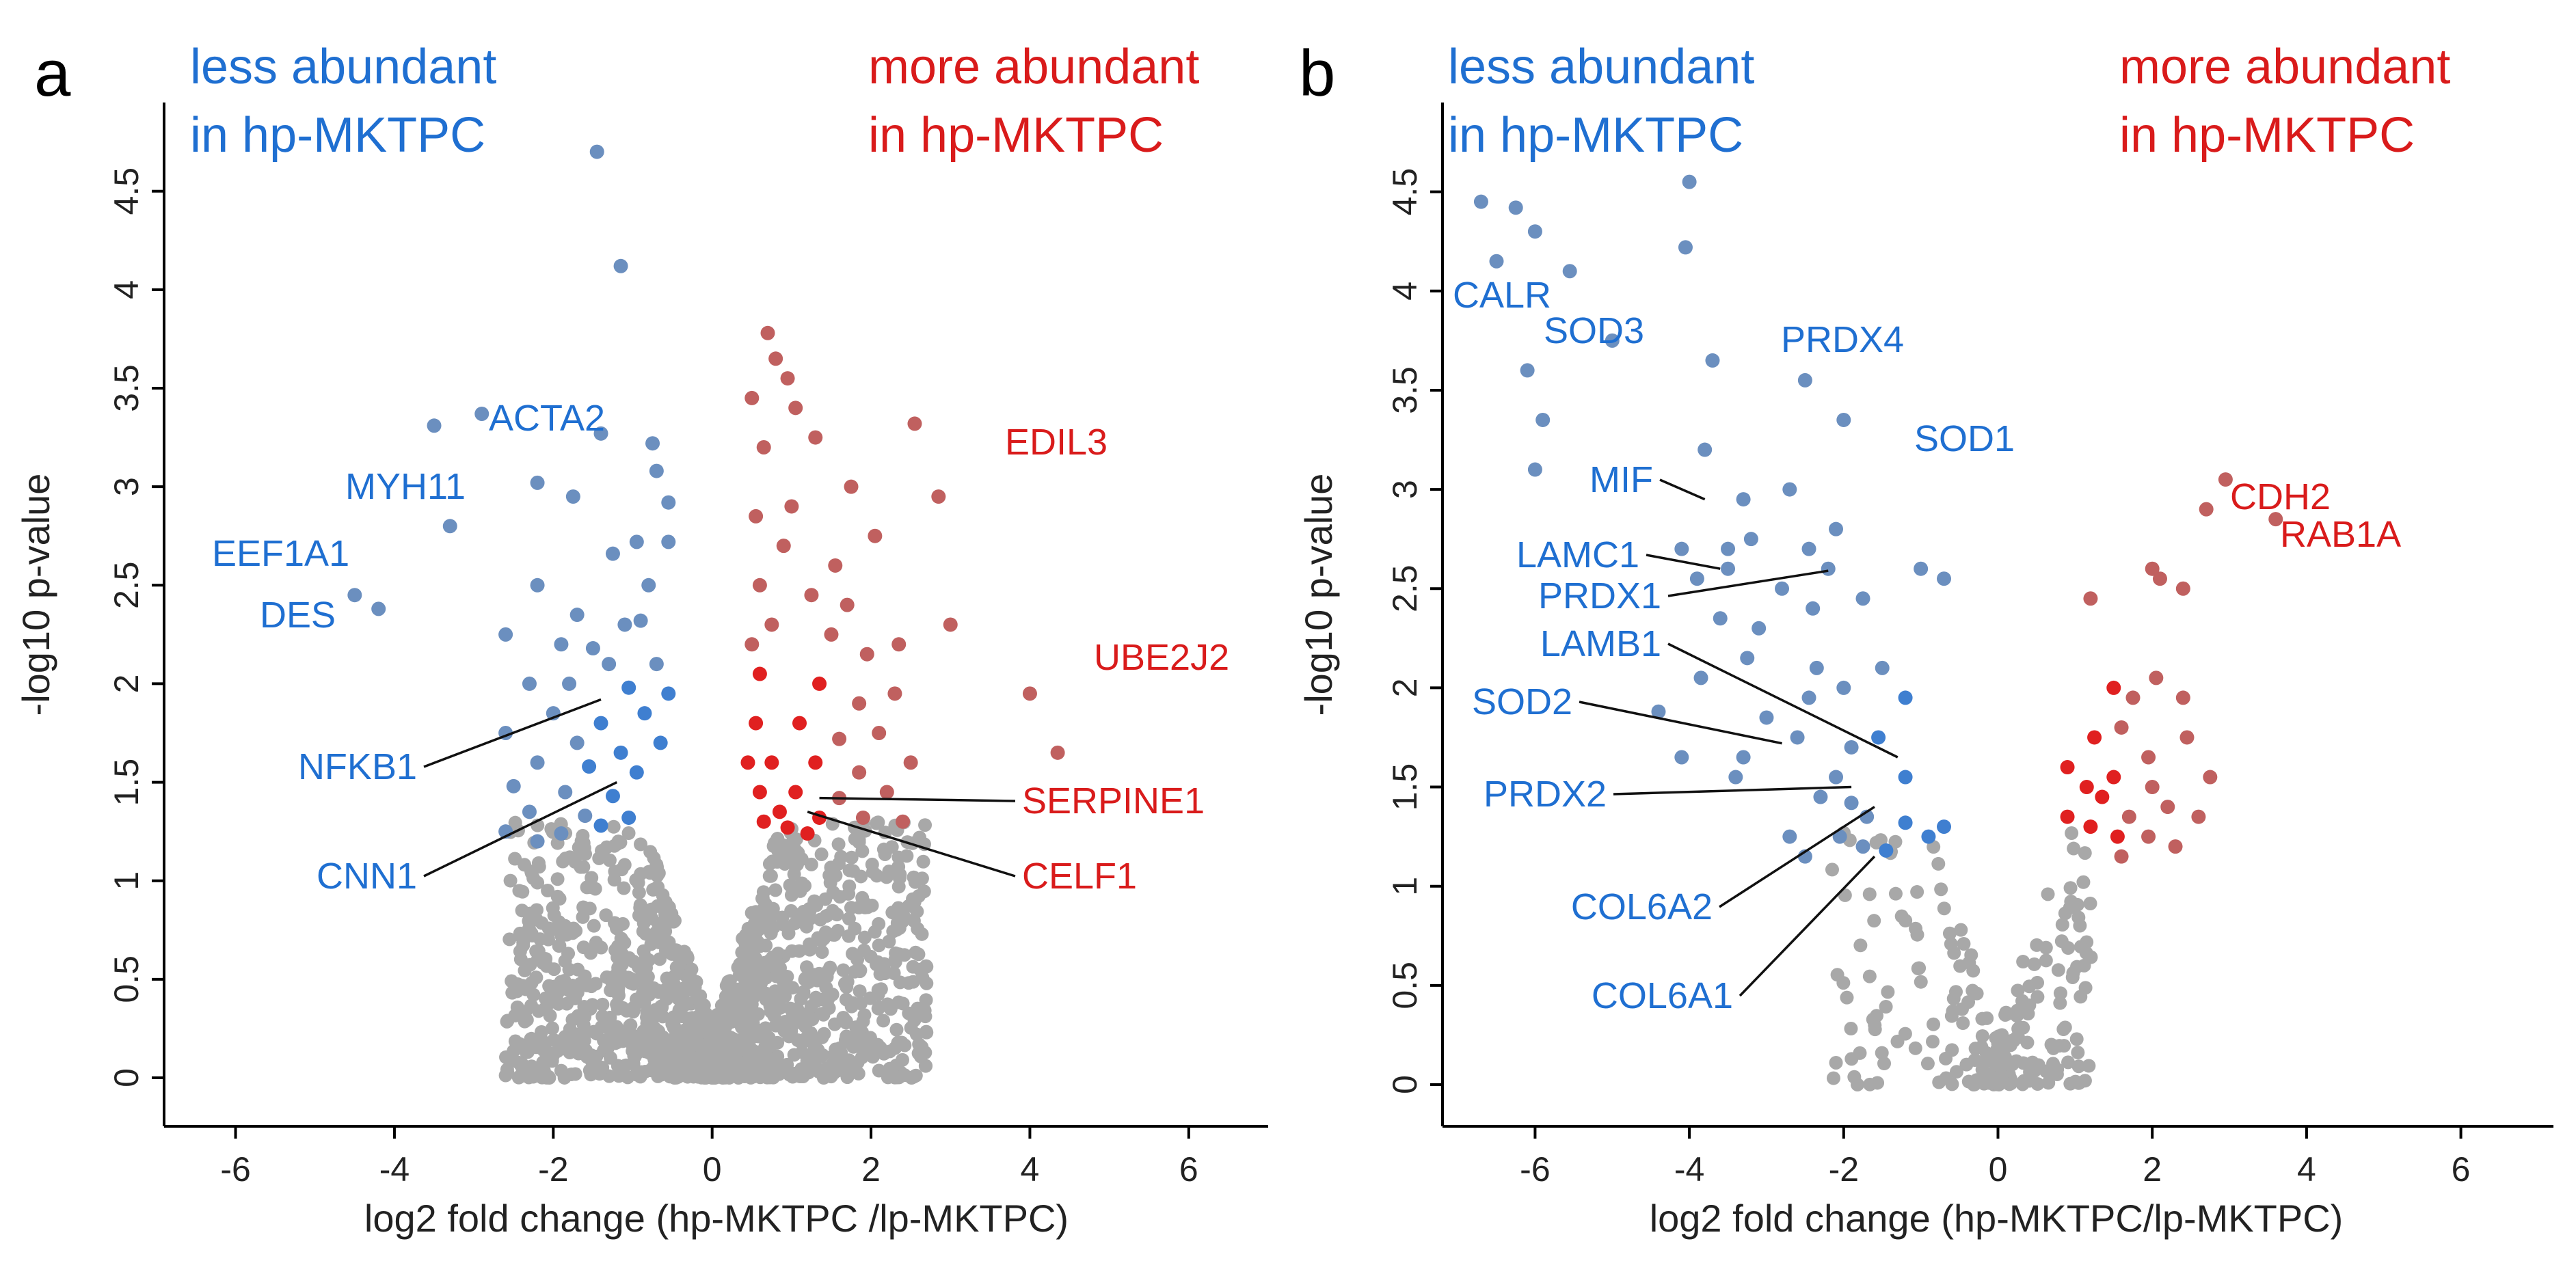 The width and height of the screenshot is (2576, 1263). Describe the element at coordinates (1033, 67) in the screenshot. I see `panel-a-header-right-line1: more abundant` at that location.